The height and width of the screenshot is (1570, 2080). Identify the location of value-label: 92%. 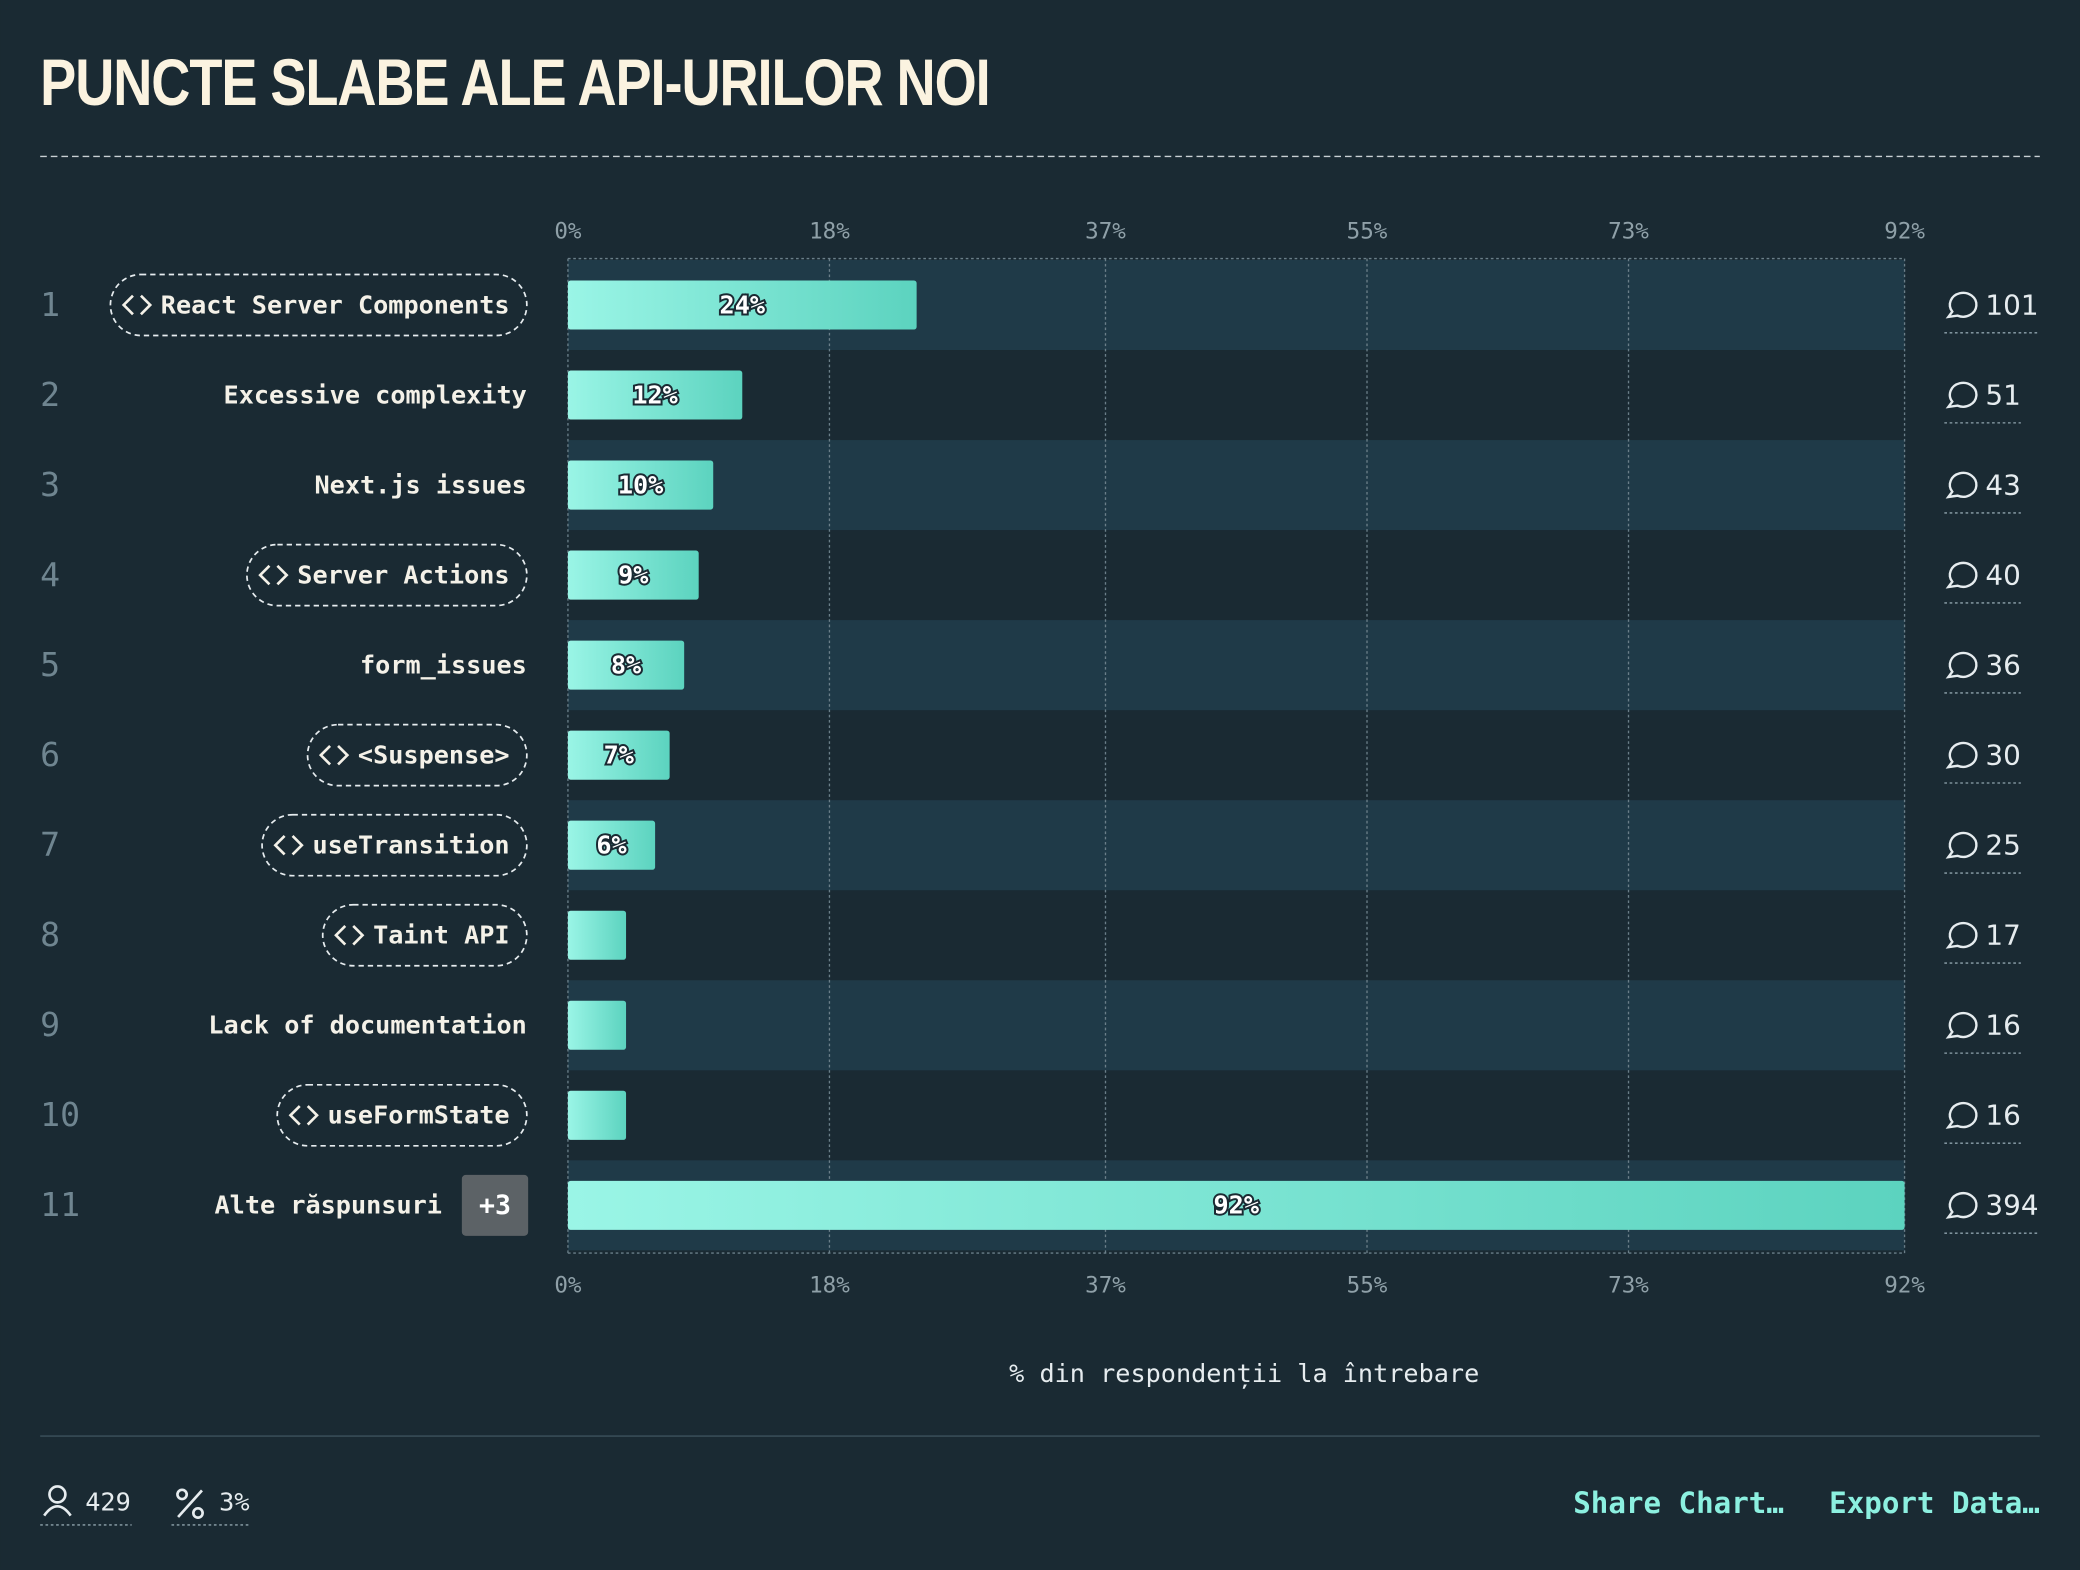
(1236, 1205).